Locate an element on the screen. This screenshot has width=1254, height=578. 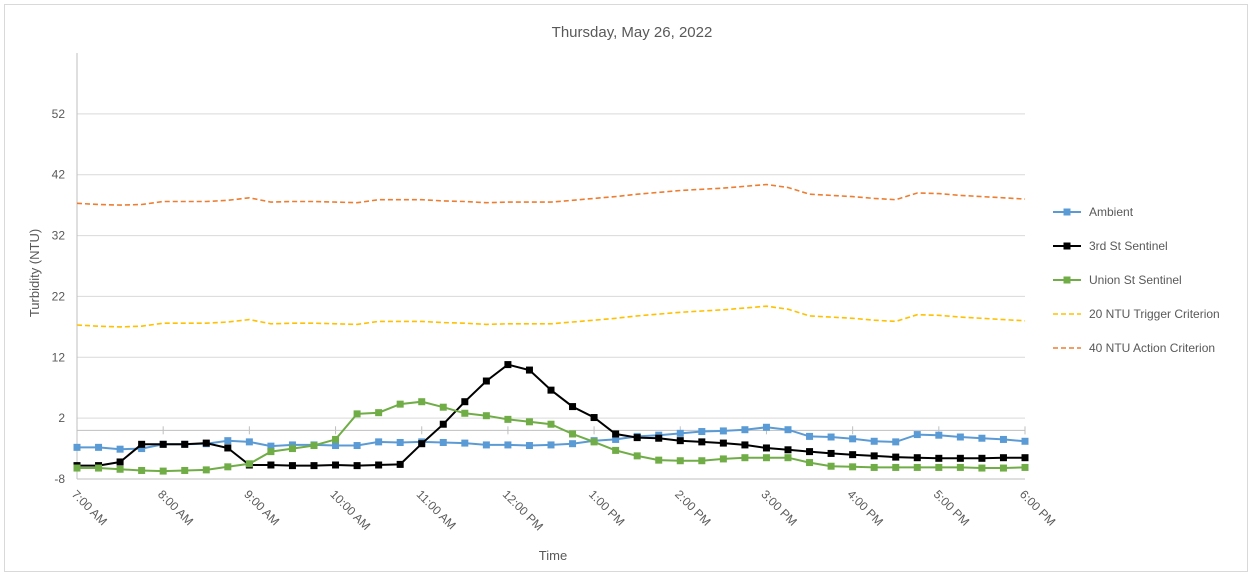
series-ambient is located at coordinates (551, 438).